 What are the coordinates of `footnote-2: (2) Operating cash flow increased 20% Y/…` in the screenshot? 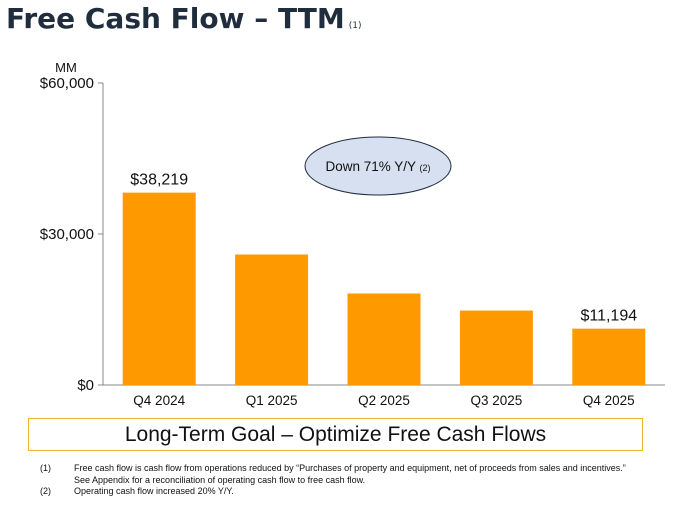 It's located at (357, 492).